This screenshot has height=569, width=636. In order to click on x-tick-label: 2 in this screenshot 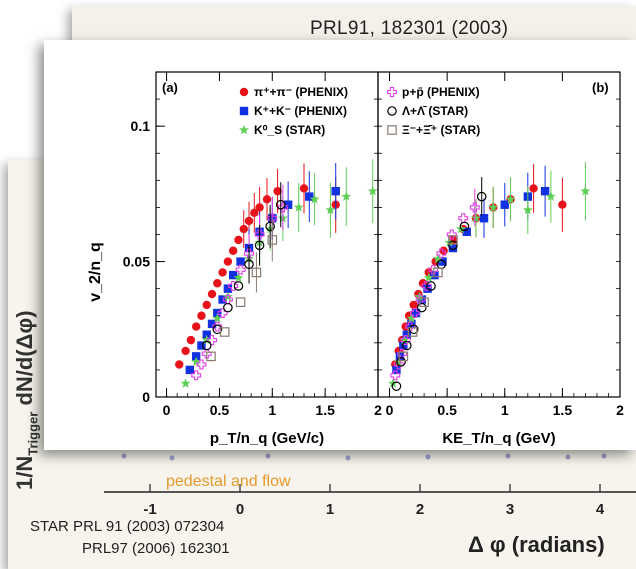, I will do `click(620, 410)`.